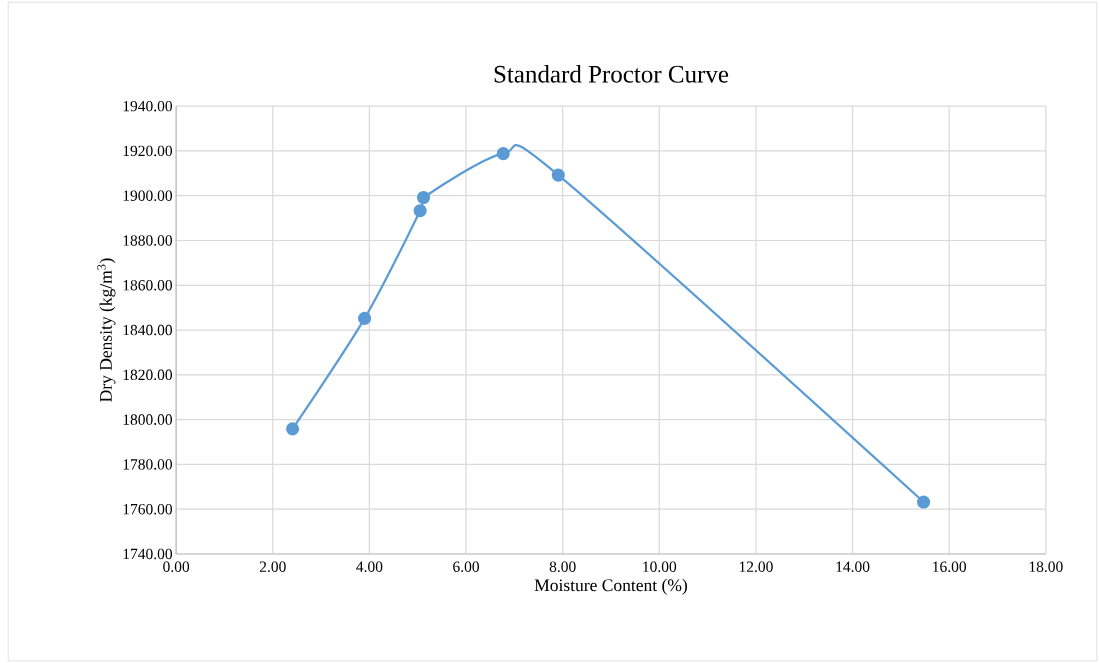 The width and height of the screenshot is (1099, 663). I want to click on x-tick-label: 16.00, so click(950, 566).